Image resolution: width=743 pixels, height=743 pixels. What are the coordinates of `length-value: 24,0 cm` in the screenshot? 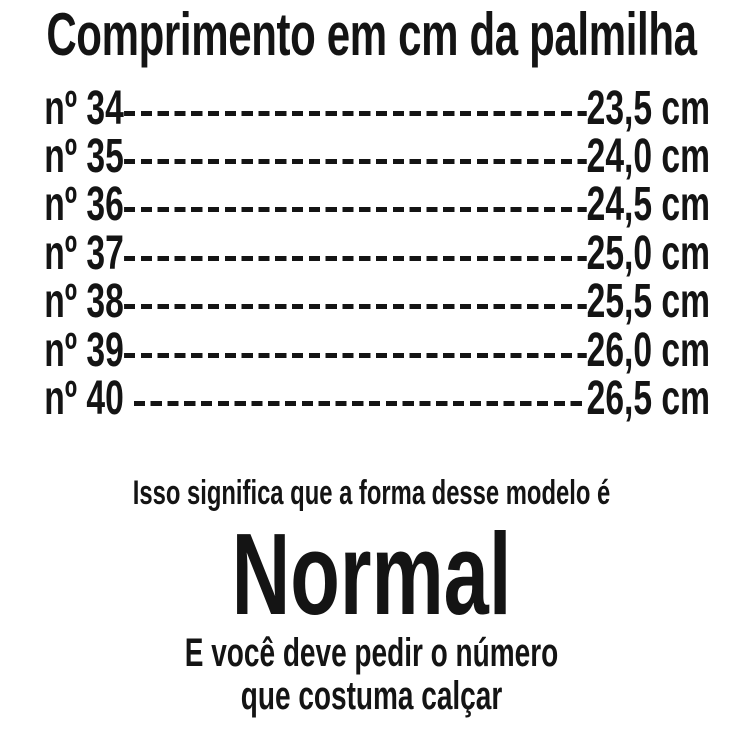 It's located at (648, 157).